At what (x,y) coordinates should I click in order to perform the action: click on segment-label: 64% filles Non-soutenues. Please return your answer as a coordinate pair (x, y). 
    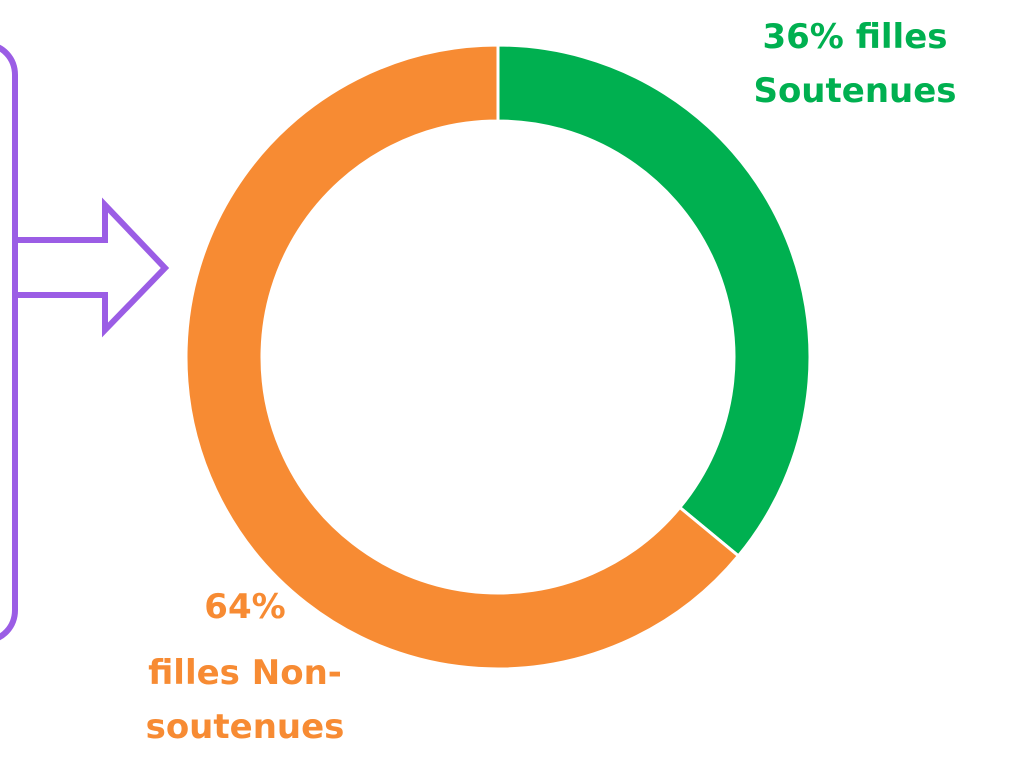
    Looking at the image, I should click on (245, 667).